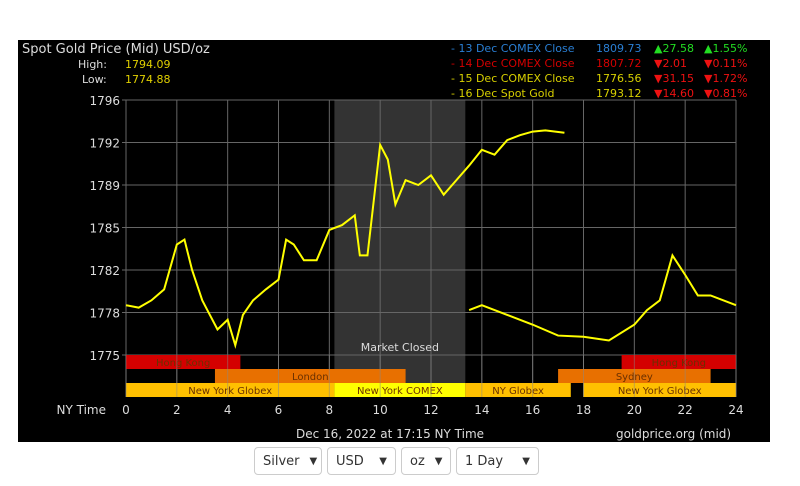 This screenshot has width=800, height=486. Describe the element at coordinates (330, 410) in the screenshot. I see `x-tick-label: 8` at that location.